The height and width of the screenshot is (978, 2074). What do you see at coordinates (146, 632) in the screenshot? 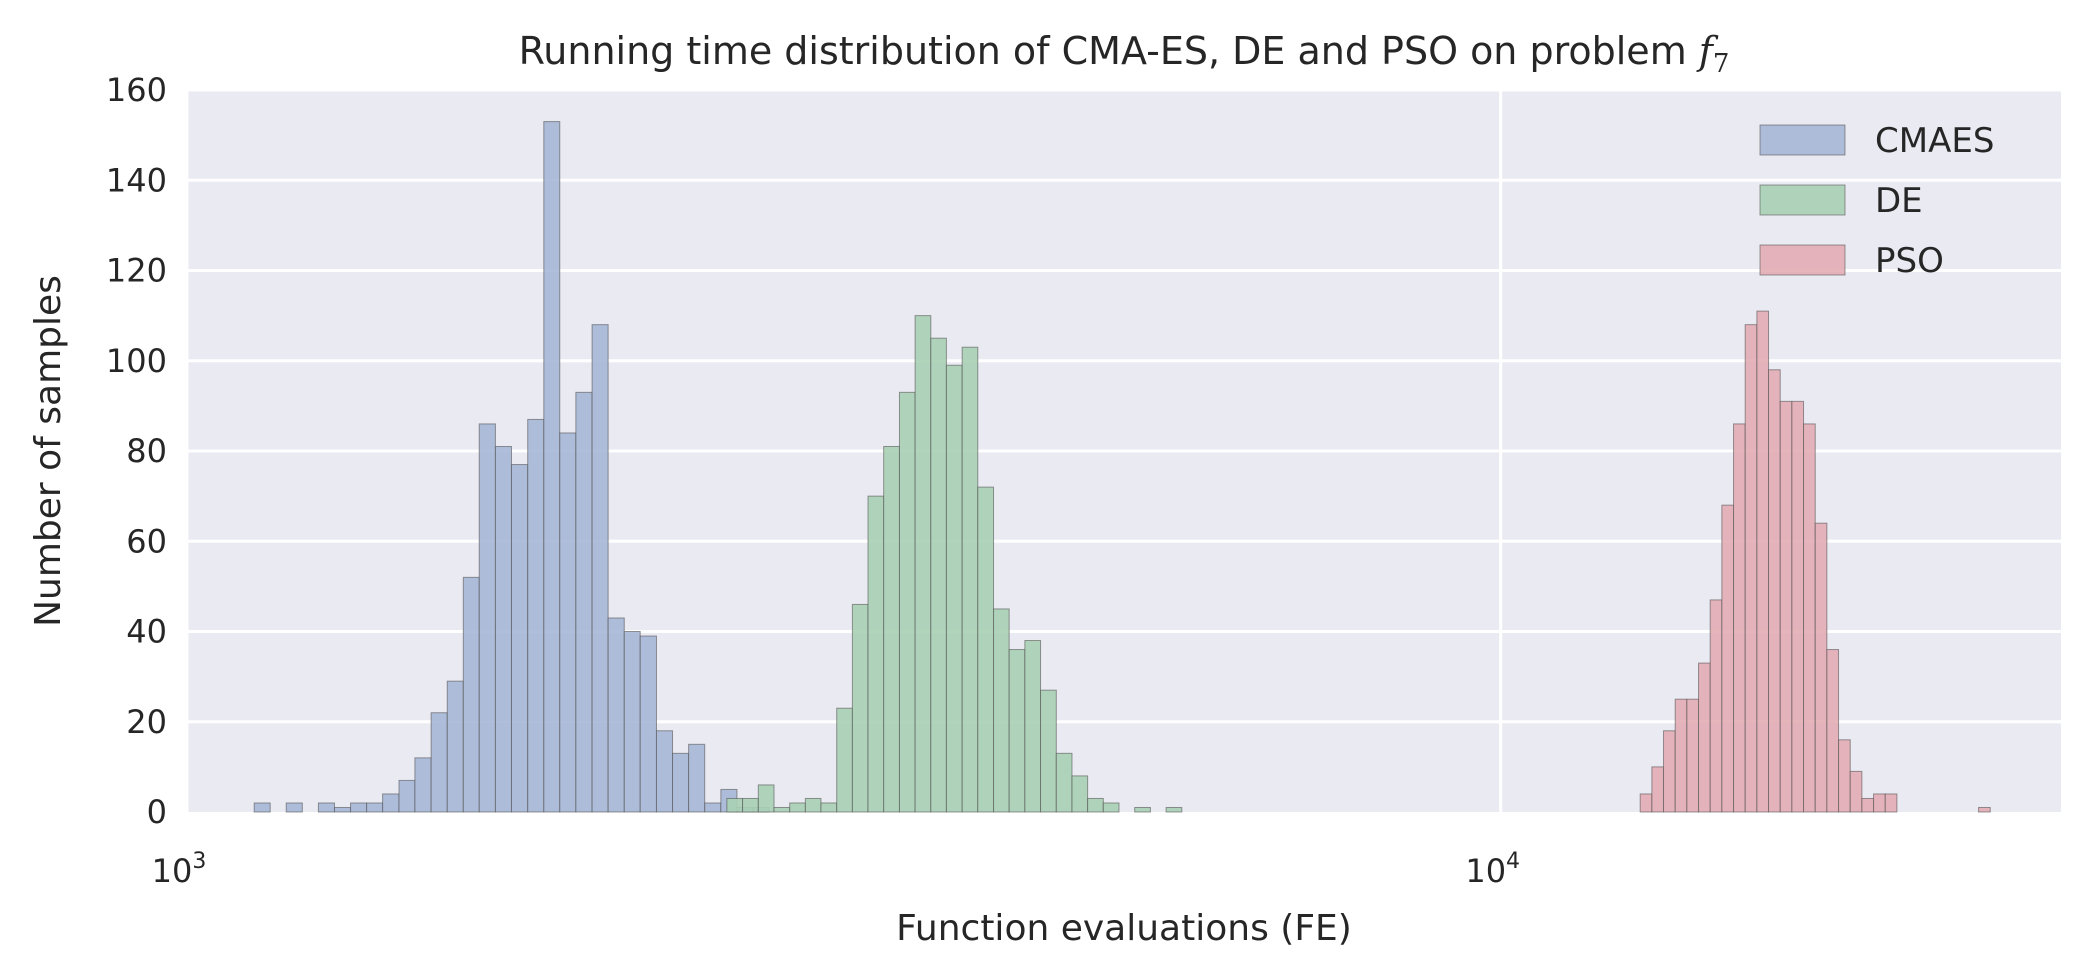
I see `y-tick-label: 40` at bounding box center [146, 632].